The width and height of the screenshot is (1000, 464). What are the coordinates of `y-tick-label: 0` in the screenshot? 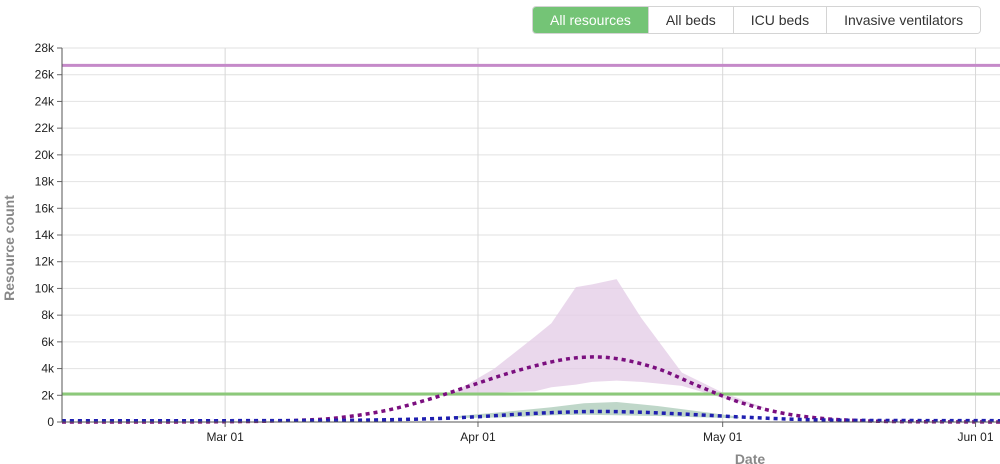 It's located at (50, 422).